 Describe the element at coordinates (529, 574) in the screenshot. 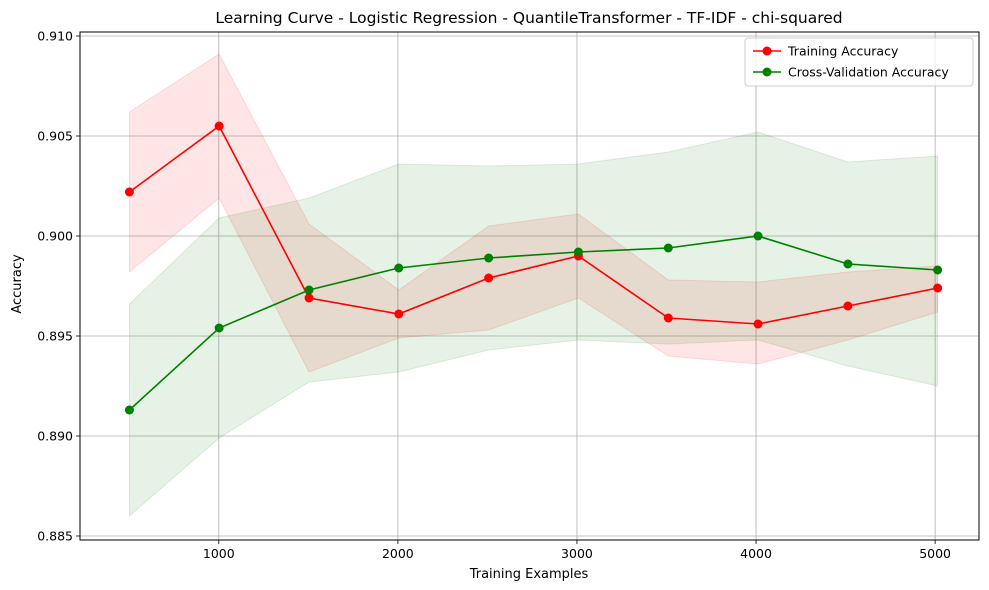

I see `x-axis-label: Training Examples` at that location.